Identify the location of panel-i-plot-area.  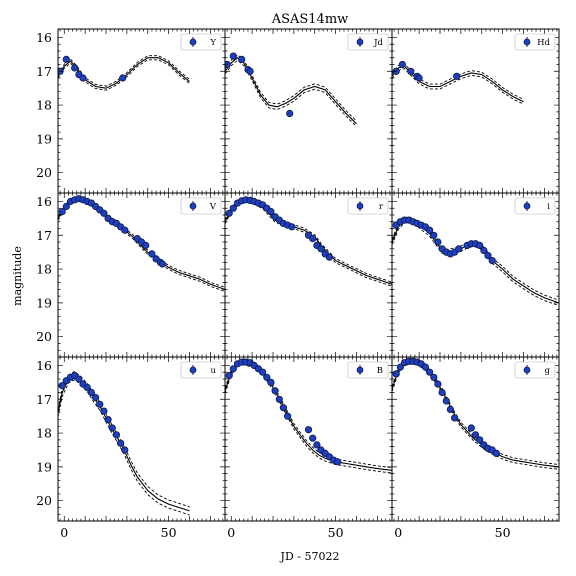
(475, 261).